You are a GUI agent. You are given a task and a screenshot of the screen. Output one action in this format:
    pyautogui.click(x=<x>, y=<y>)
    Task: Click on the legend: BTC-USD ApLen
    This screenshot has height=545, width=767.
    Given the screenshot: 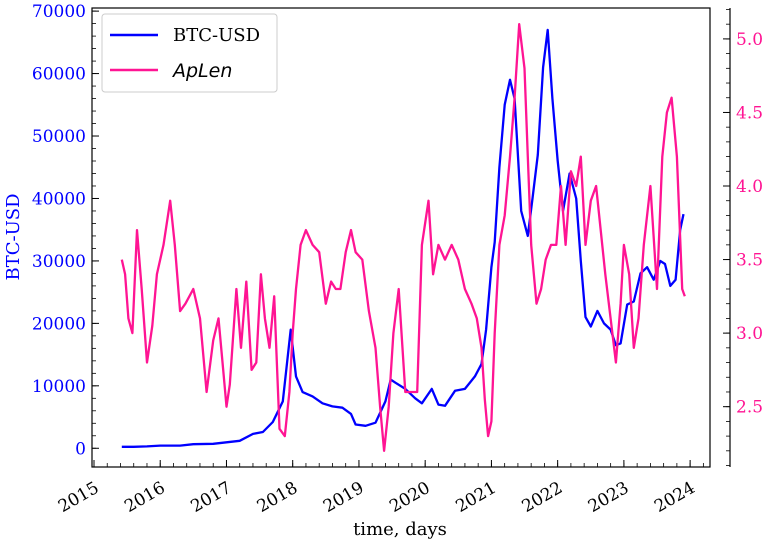 What is the action you would take?
    pyautogui.click(x=189, y=53)
    